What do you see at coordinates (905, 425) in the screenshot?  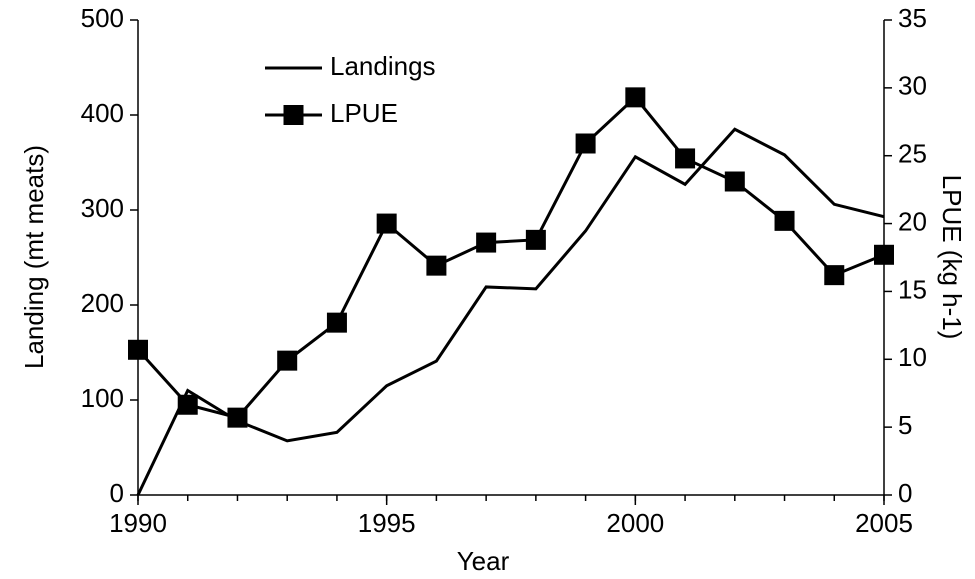 I see `y2-tick-label: 5` at bounding box center [905, 425].